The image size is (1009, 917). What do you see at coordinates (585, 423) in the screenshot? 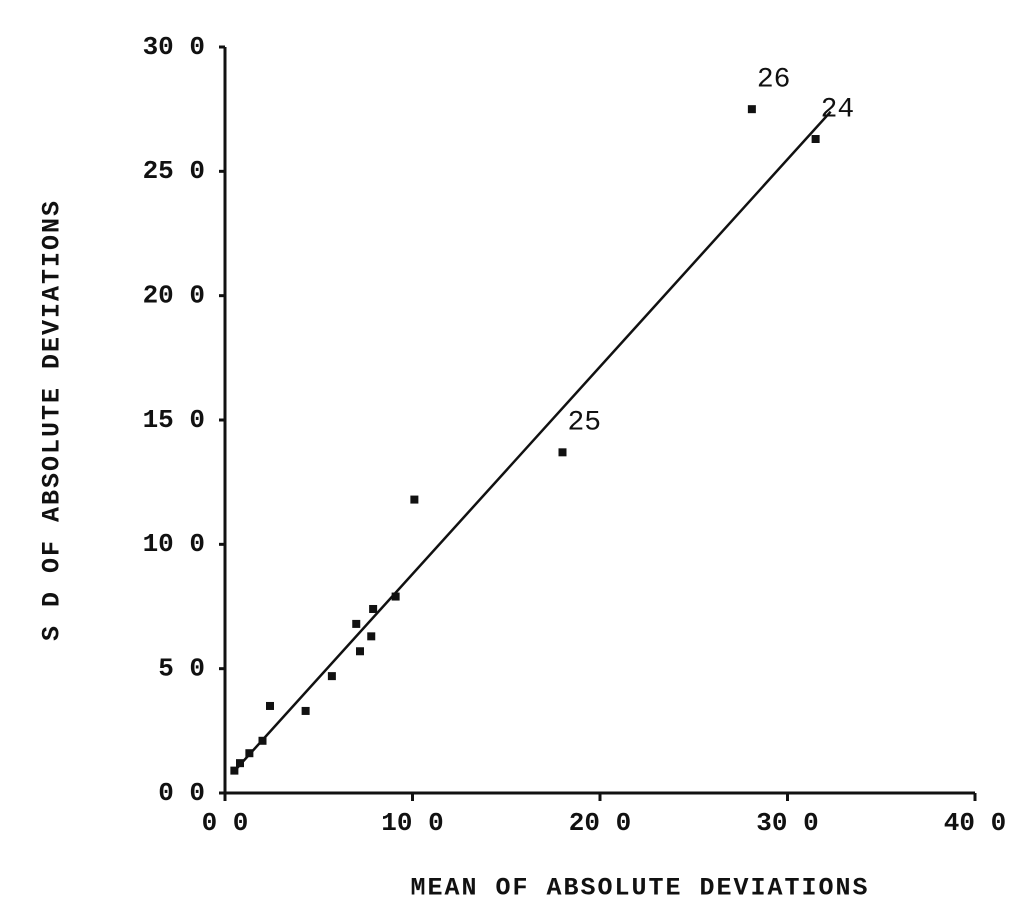
I see `point-label: 25` at bounding box center [585, 423].